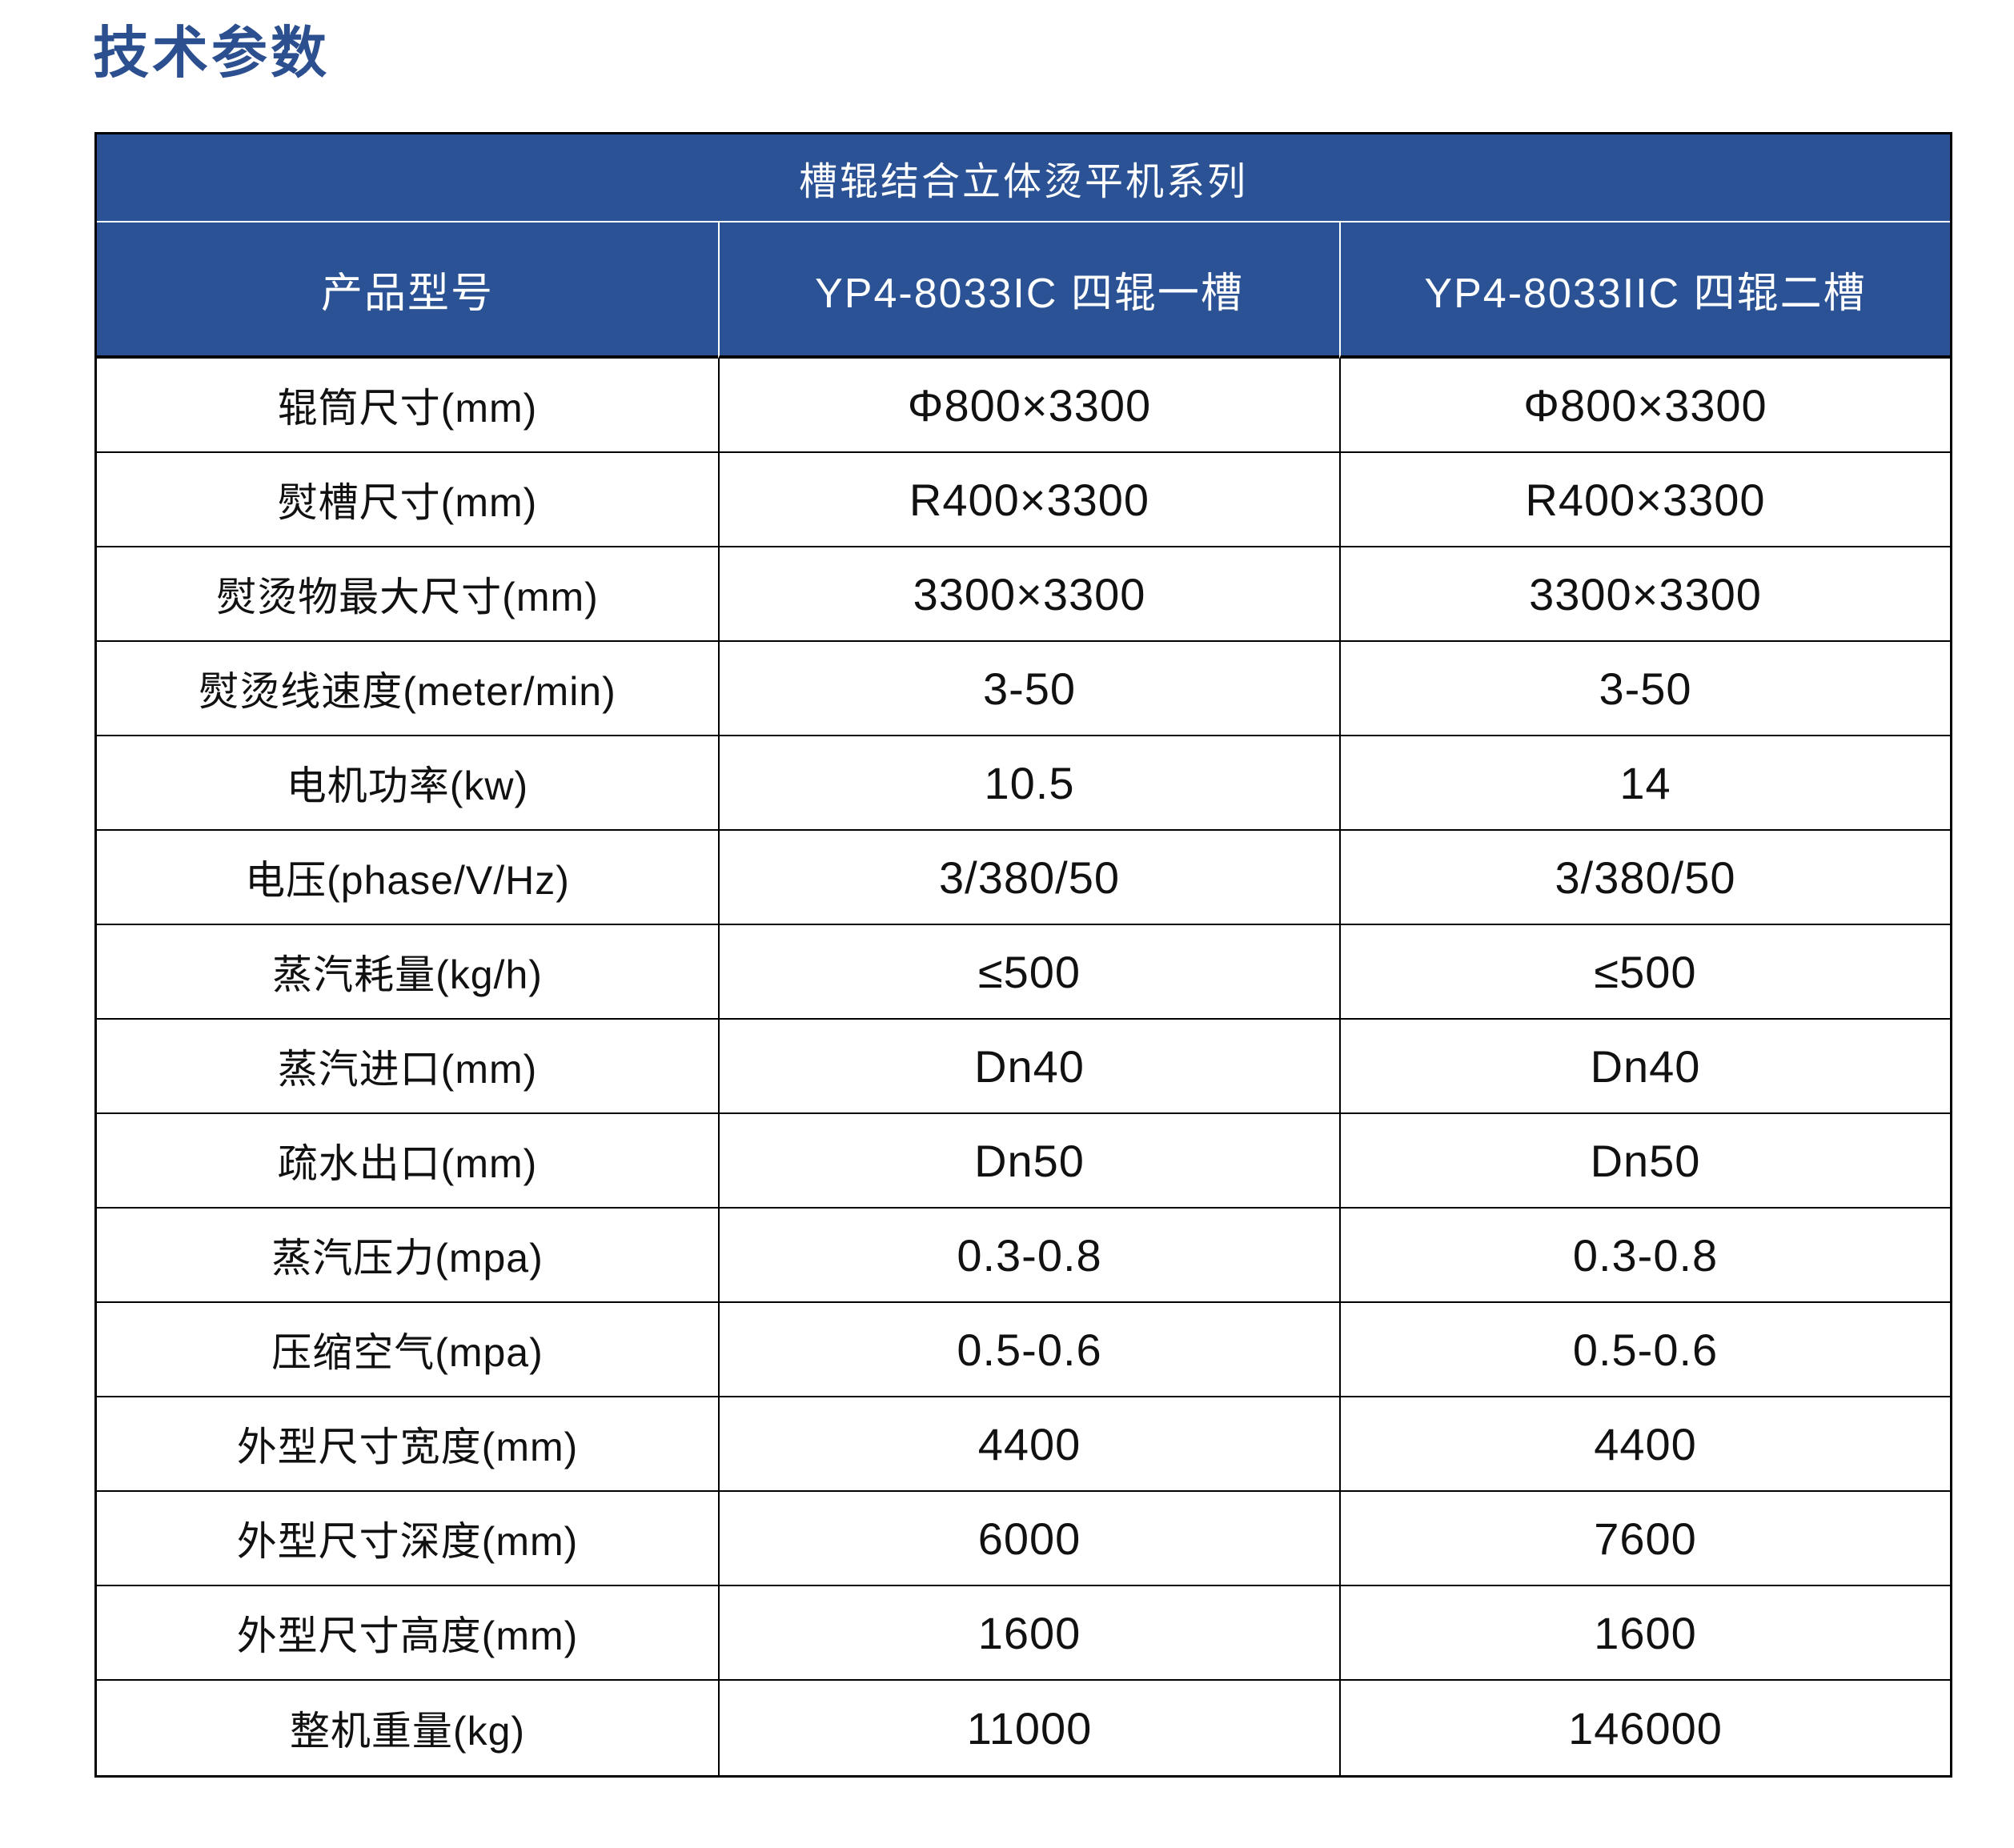 This screenshot has height=1848, width=2014. I want to click on spec-label: 外型尺寸高度(mm), so click(407, 1633).